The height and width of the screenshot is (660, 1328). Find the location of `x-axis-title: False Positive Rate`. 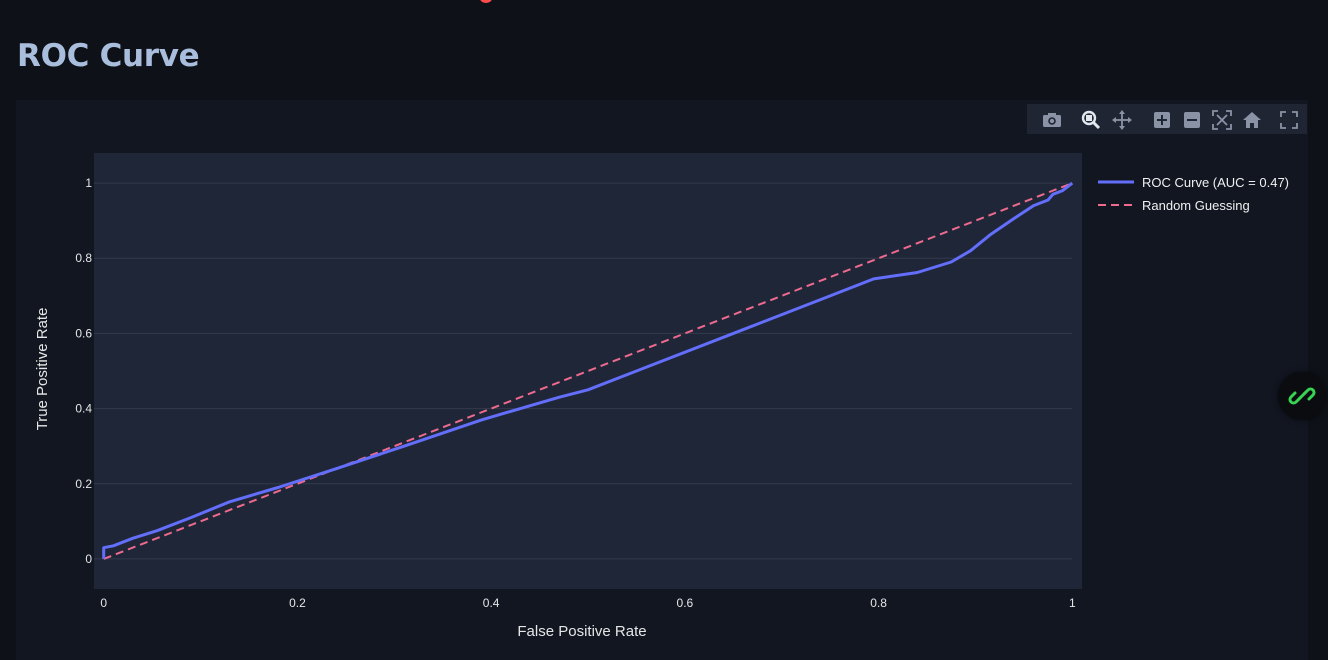

x-axis-title: False Positive Rate is located at coordinates (581, 631).